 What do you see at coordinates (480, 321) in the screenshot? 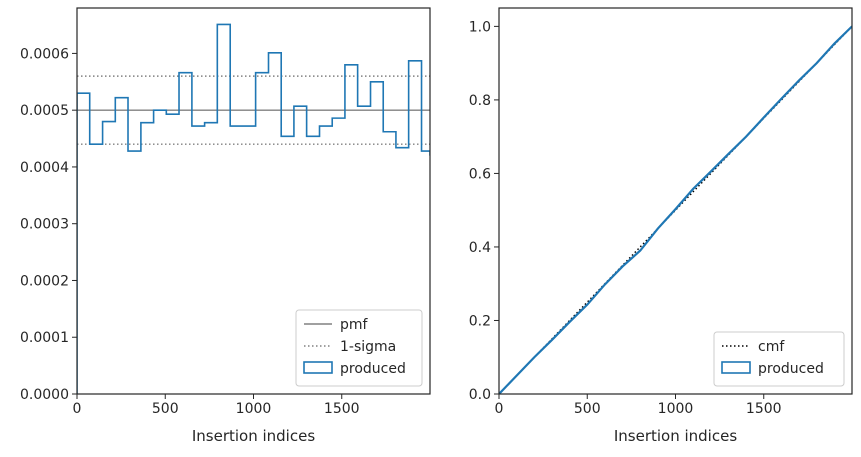
I see `y-tick-label: 0.2` at bounding box center [480, 321].